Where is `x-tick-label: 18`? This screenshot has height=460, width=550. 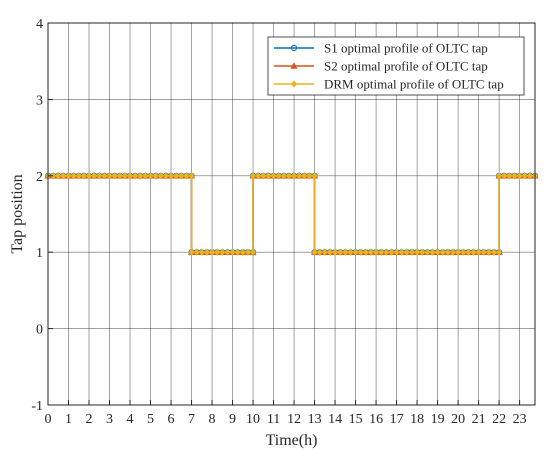
x-tick-label: 18 is located at coordinates (417, 419).